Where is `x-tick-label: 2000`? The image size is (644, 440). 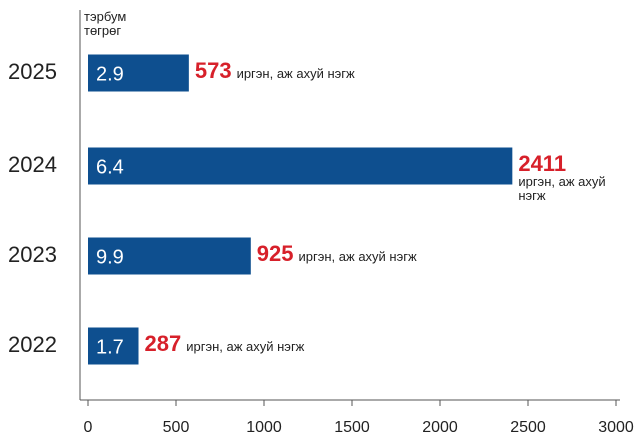
x-tick-label: 2000 is located at coordinates (440, 427).